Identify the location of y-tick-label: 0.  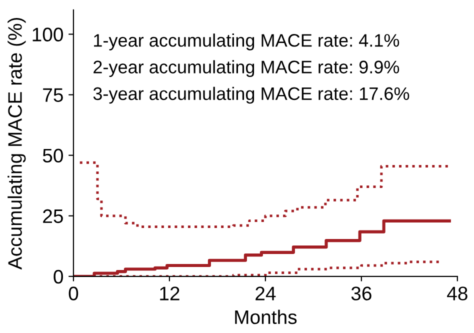
(58, 277).